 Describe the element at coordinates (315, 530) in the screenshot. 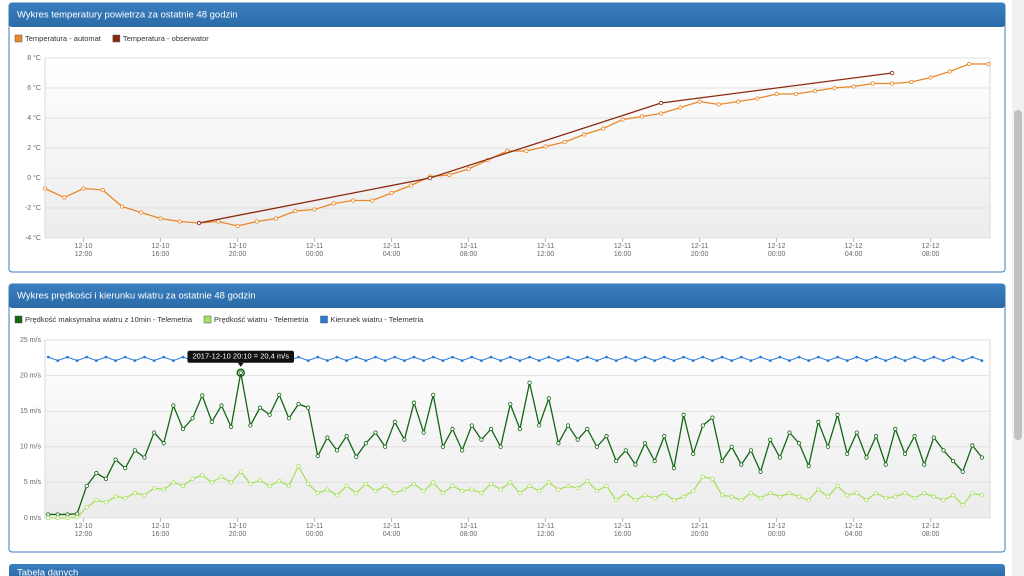

I see `x-tick-label: 12-11 00:00` at that location.